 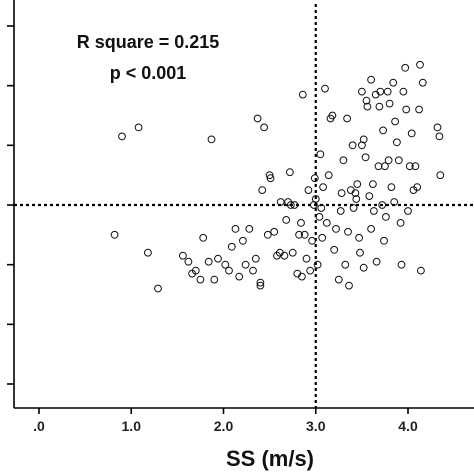 What do you see at coordinates (39, 426) in the screenshot?
I see `x-tick-label: .0` at bounding box center [39, 426].